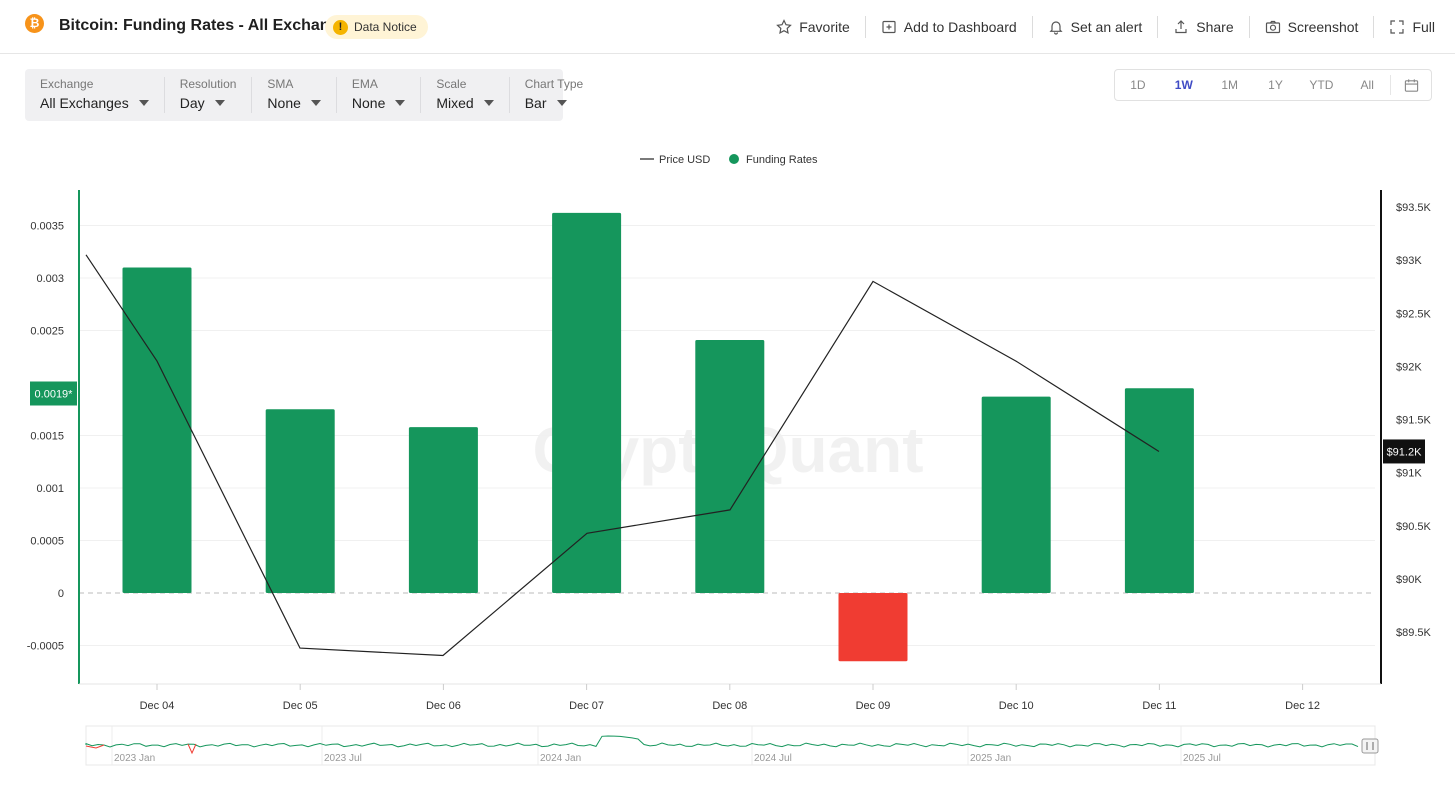 This screenshot has width=1455, height=795. Describe the element at coordinates (47, 227) in the screenshot. I see `left-axis-tick-label: 0.0035` at that location.